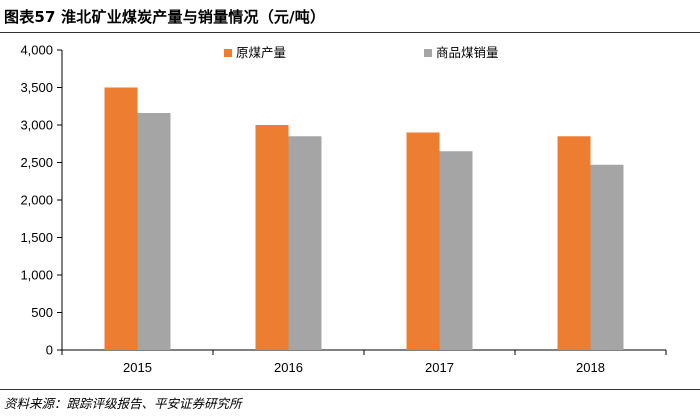 Image resolution: width=700 pixels, height=419 pixels. What do you see at coordinates (36, 237) in the screenshot?
I see `y-tick-label: 1,500` at bounding box center [36, 237].